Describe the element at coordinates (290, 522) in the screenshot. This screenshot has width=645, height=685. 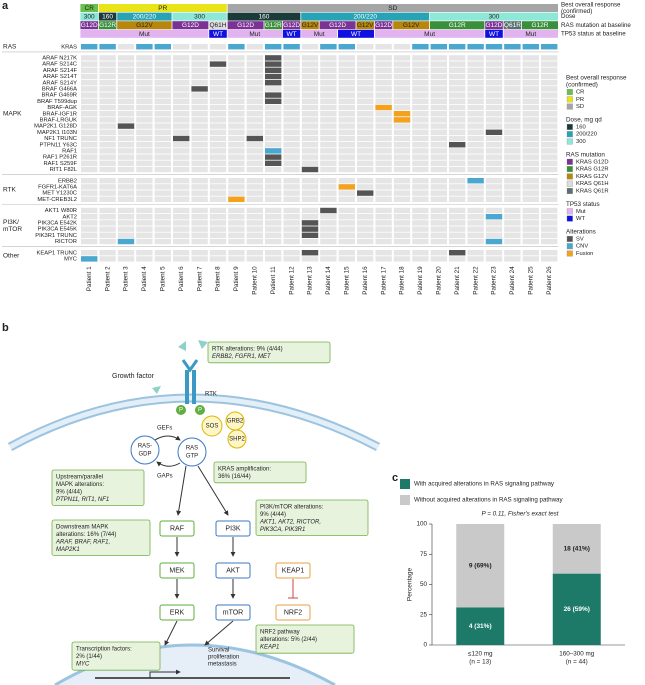
I see `callout-genes: AKT1, AKT2, RICTOR,` at that location.